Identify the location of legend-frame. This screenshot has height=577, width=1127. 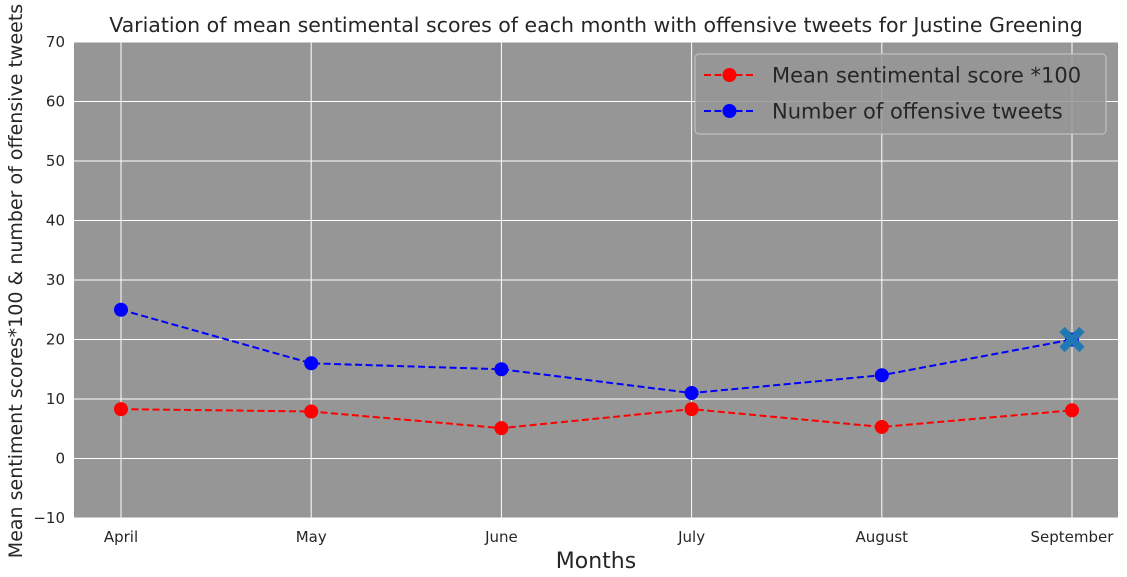
(900, 94).